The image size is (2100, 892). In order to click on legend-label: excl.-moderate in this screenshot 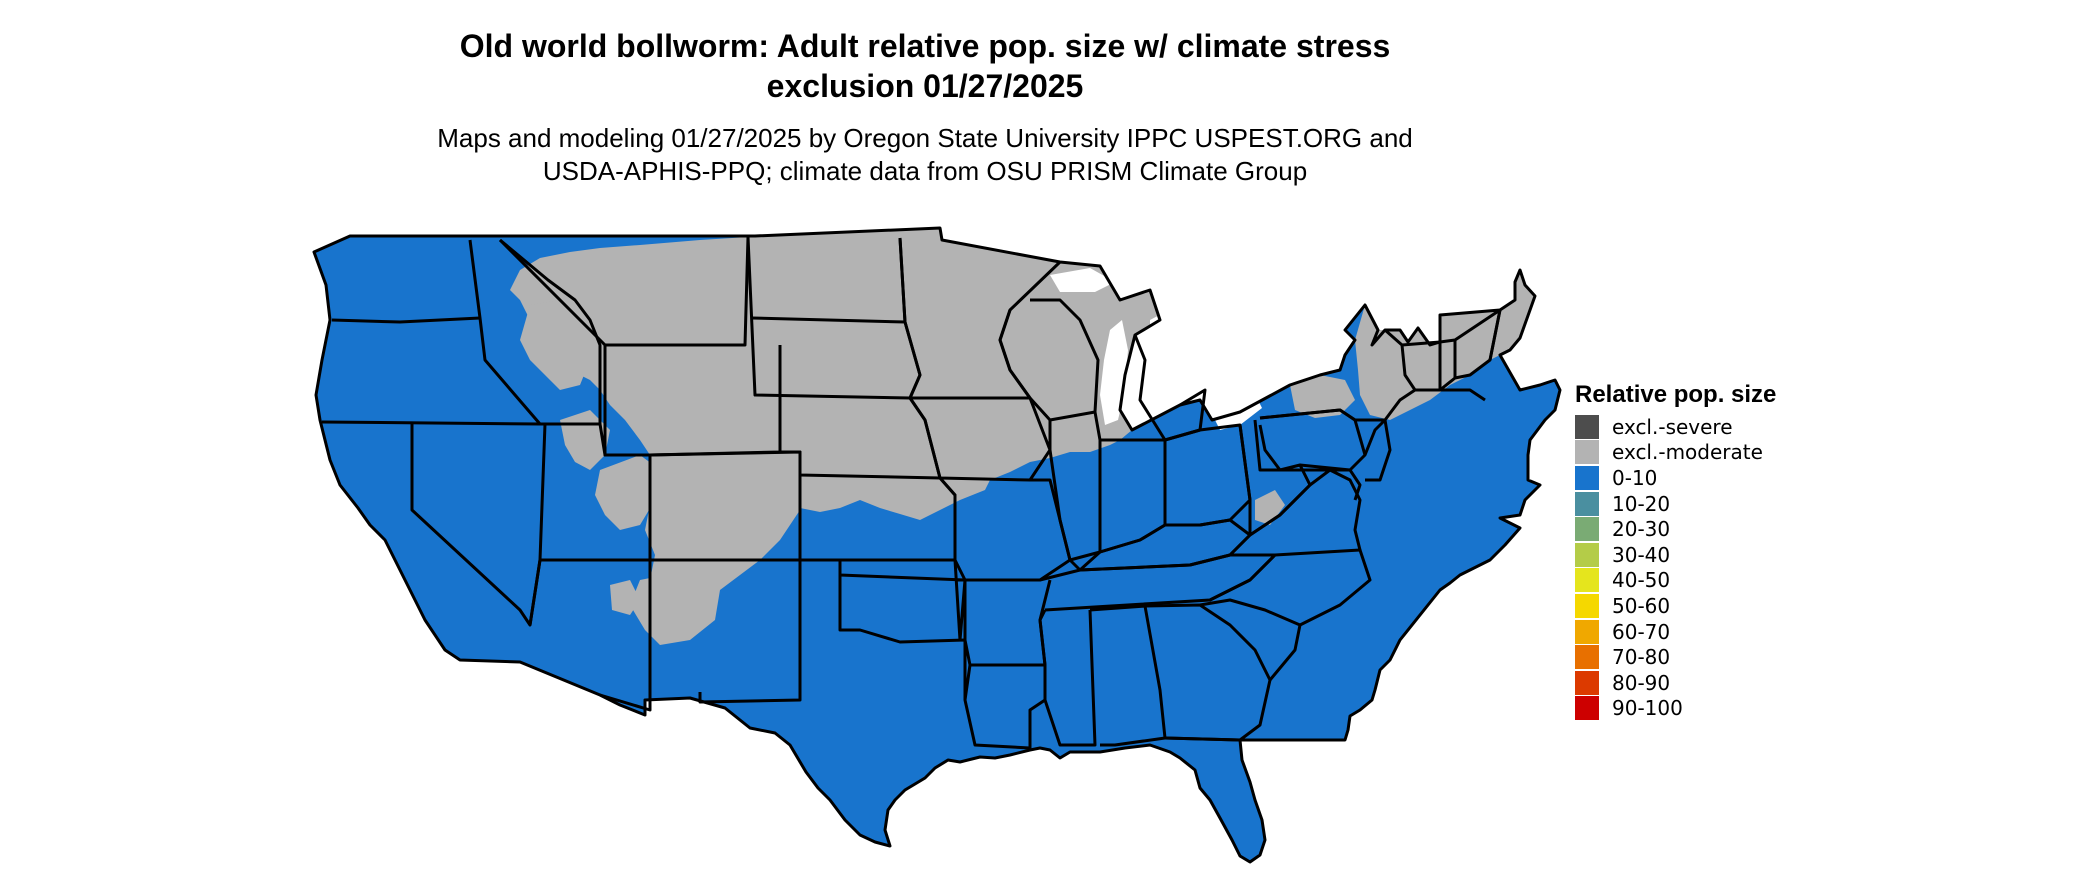, I will do `click(1687, 452)`.